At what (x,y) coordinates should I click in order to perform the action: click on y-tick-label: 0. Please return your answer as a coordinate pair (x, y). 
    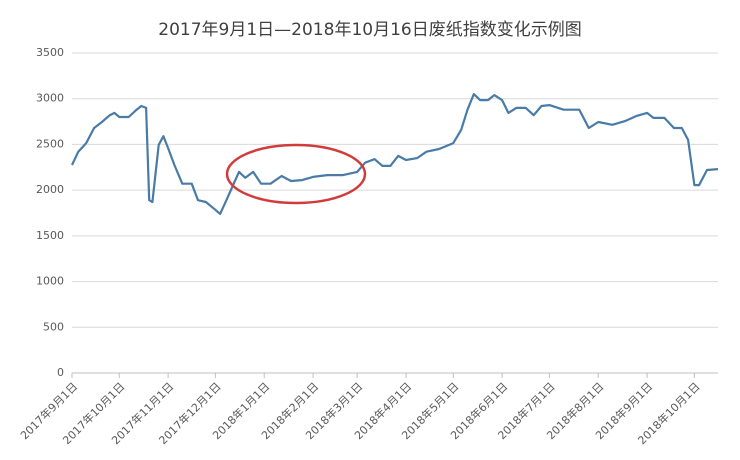
    Looking at the image, I should click on (60, 372).